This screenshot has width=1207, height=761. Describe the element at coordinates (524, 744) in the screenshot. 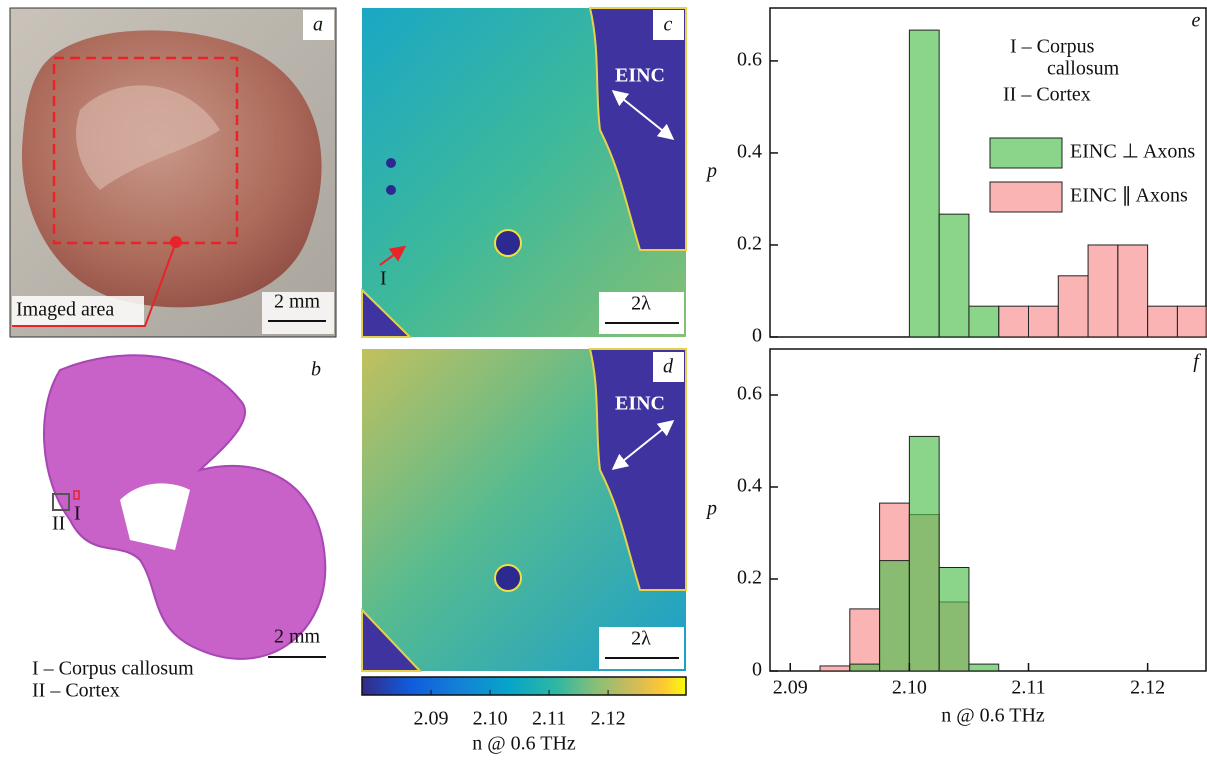

I see `colorbar-label: n @ 0.6 THz` at that location.